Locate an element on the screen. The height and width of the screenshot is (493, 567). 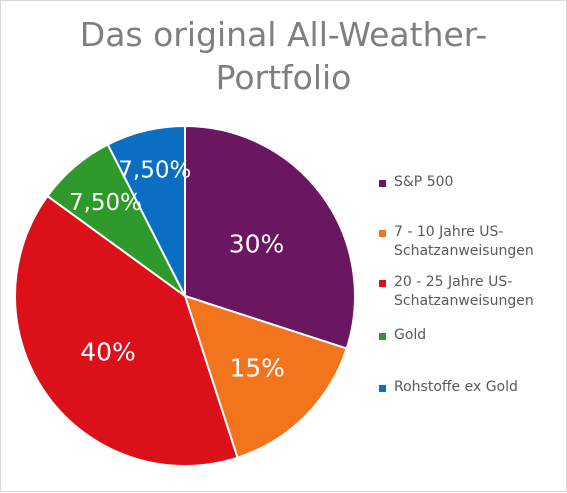
legend-item: 7 - 10 Jahre US- Schatzanweisungen is located at coordinates (471, 242).